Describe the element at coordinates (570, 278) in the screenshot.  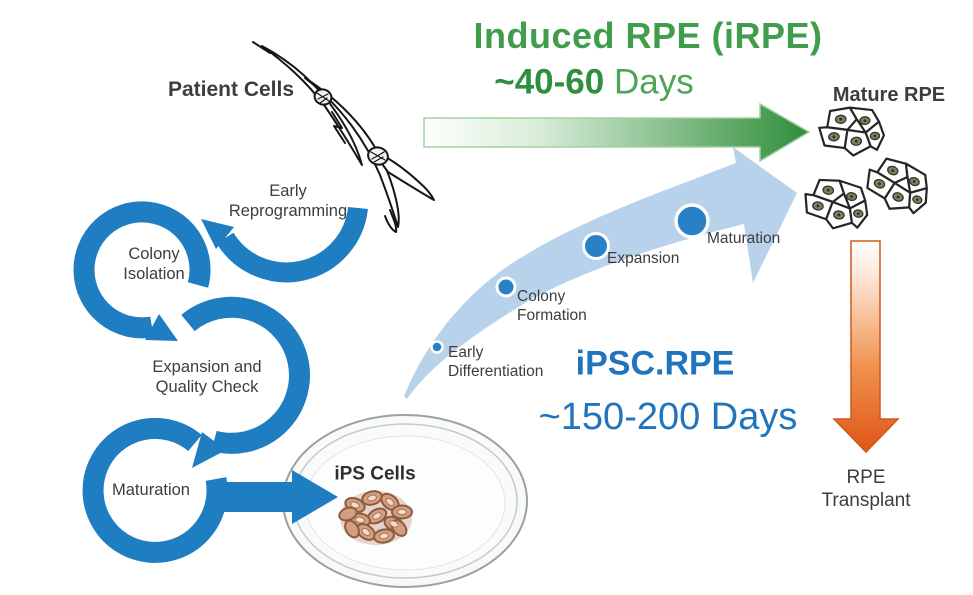
I see `milestone-dots` at that location.